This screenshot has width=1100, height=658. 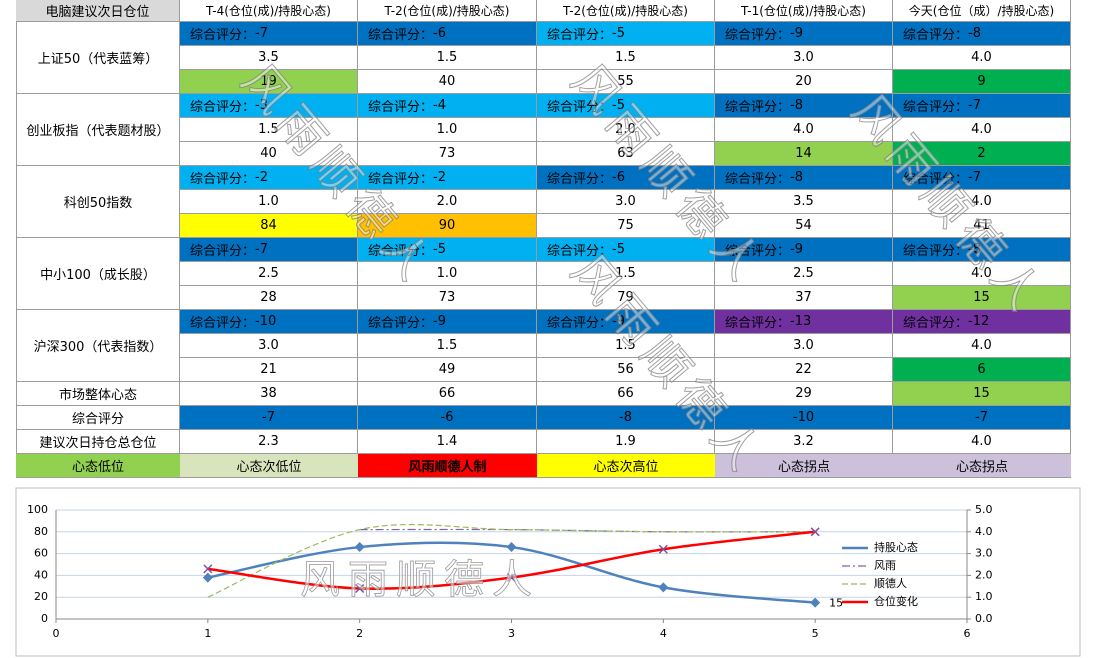 I want to click on legend-label: 风雨, so click(x=885, y=565).